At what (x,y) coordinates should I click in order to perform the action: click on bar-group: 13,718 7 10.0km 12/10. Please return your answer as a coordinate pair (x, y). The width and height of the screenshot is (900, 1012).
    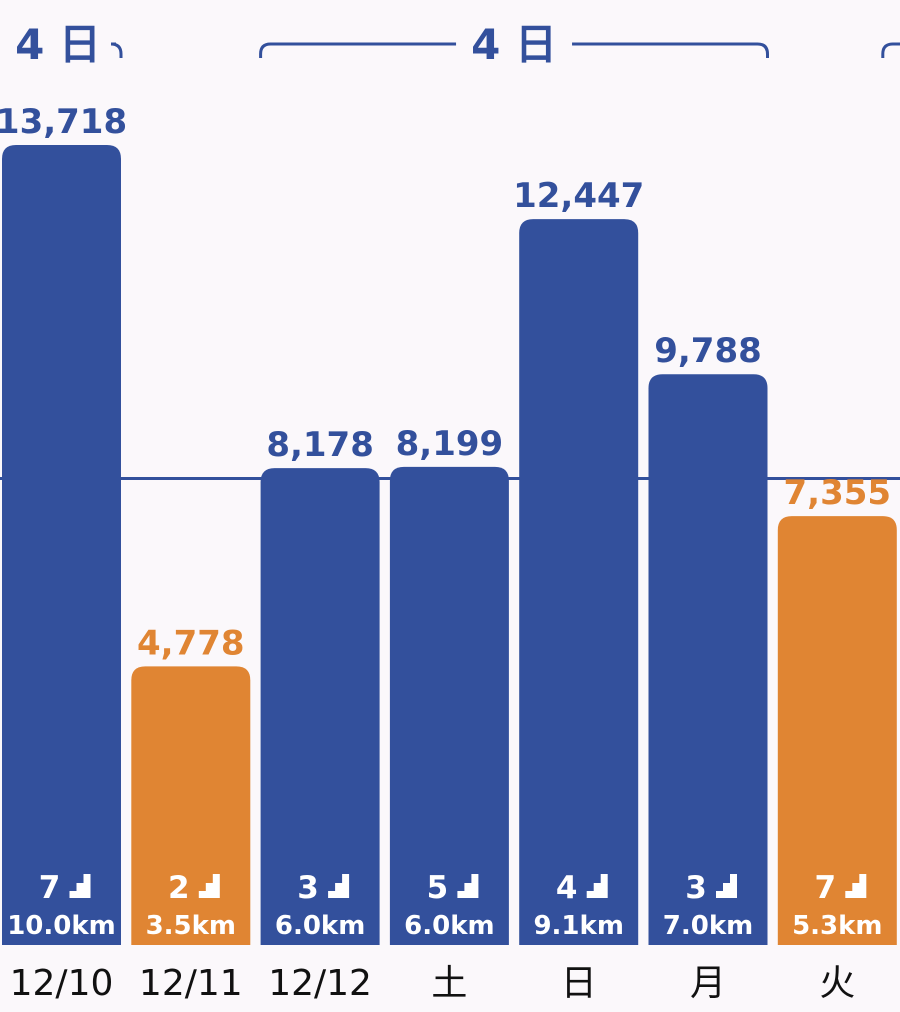
    Looking at the image, I should click on (63, 553).